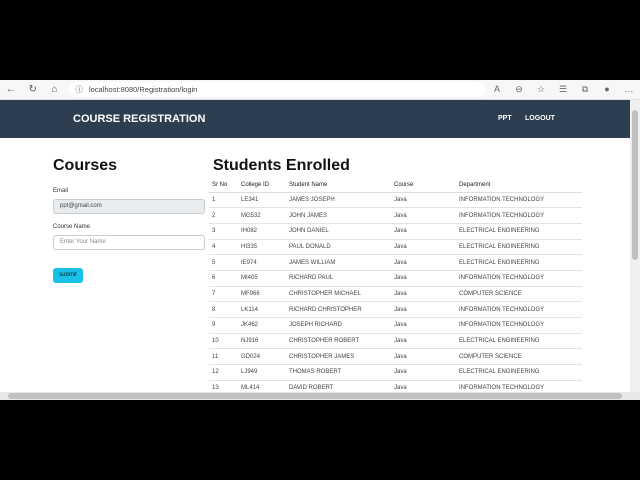  Describe the element at coordinates (139, 119) in the screenshot. I see `brand: COURSE REGISTRATION` at that location.